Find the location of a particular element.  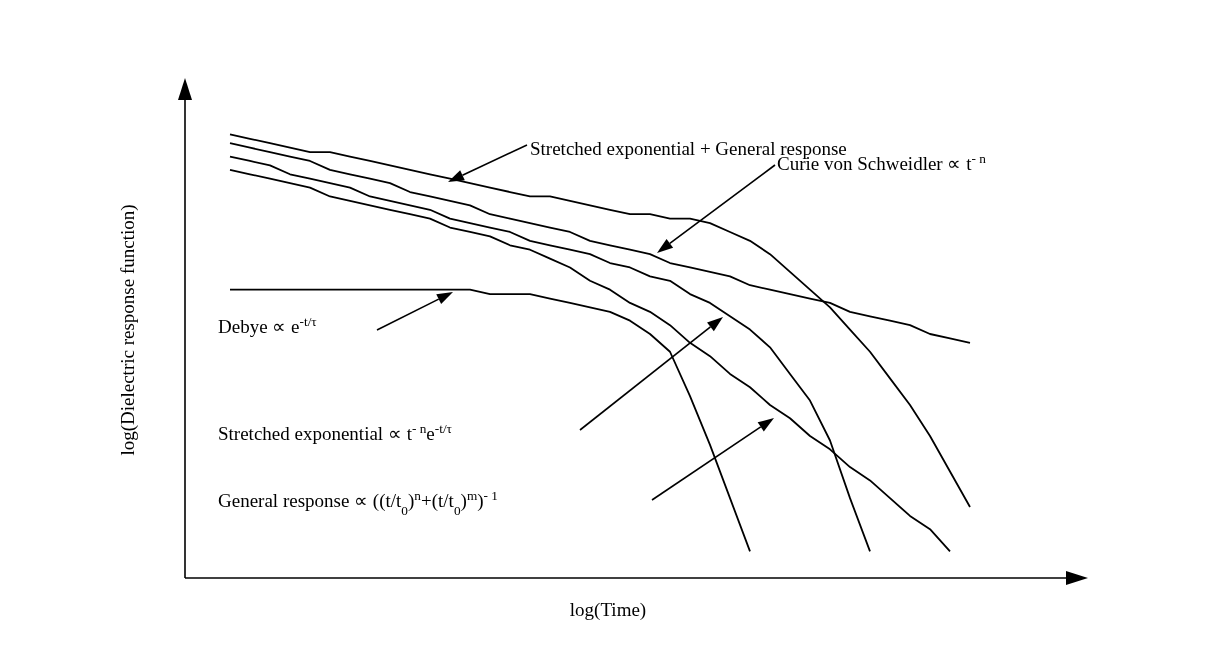

text: General response ∝ ((t/t$_{0}$)$^{n}$+(t/t$_{0}$)$^{m}$)$^{- 1}$ is located at coordinates (358, 502).